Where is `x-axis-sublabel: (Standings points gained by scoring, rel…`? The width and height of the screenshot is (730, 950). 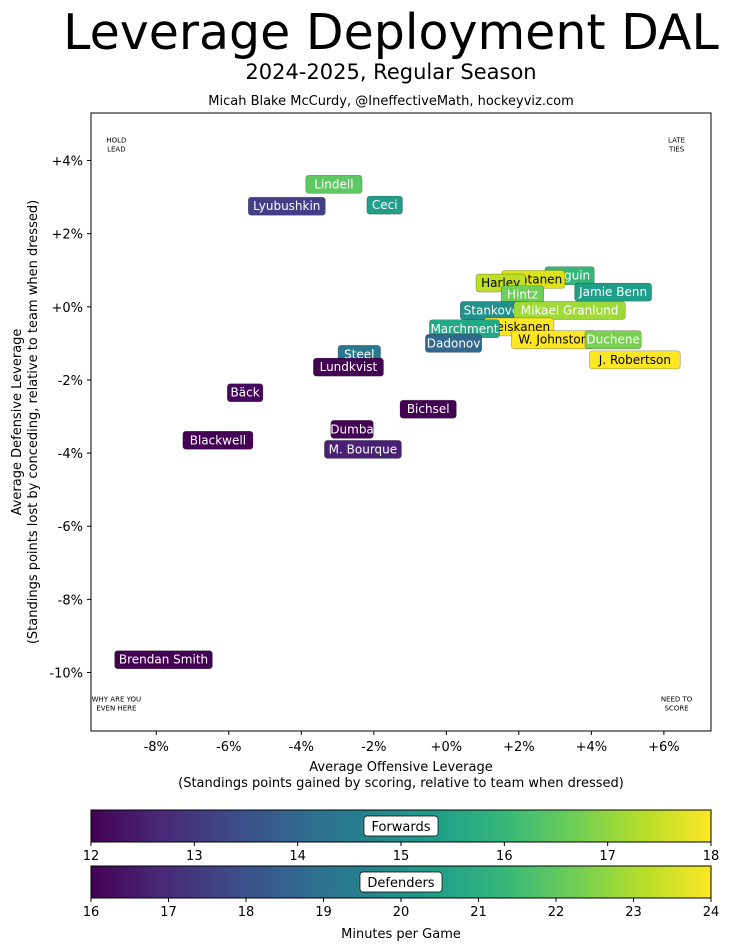 x-axis-sublabel: (Standings points gained by scoring, rel… is located at coordinates (401, 783).